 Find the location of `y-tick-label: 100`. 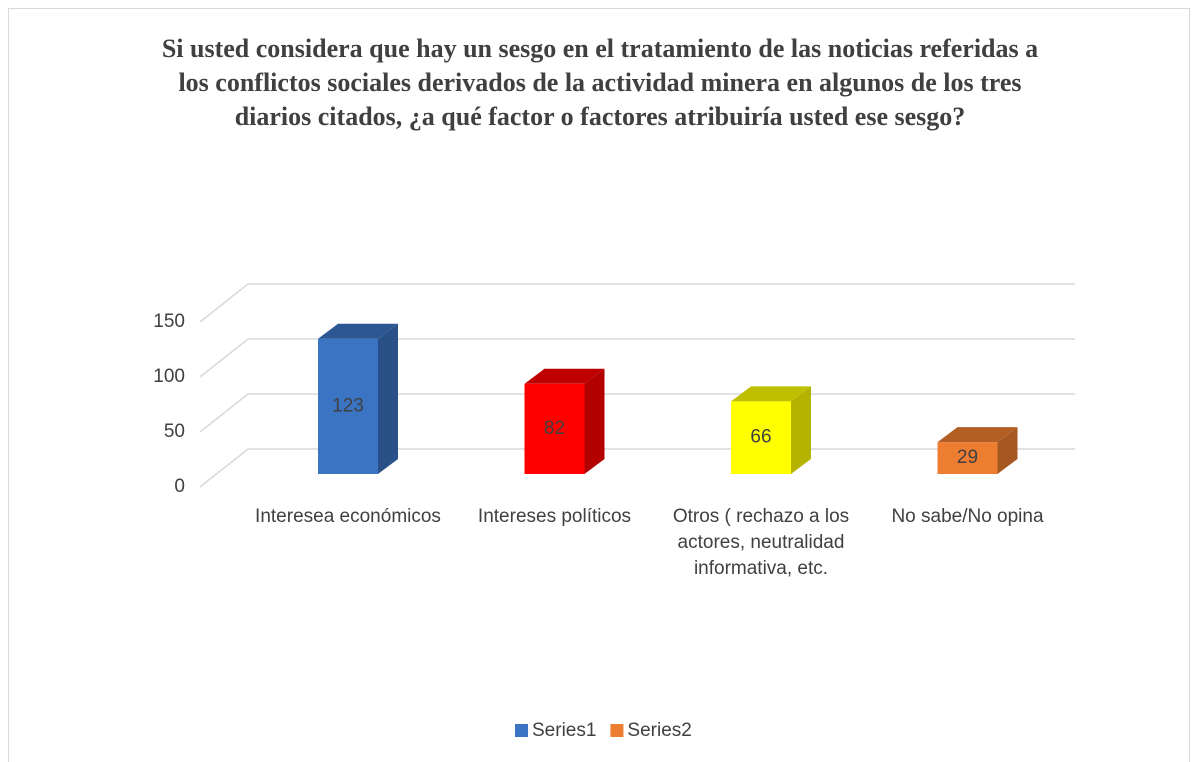

y-tick-label: 100 is located at coordinates (169, 376).